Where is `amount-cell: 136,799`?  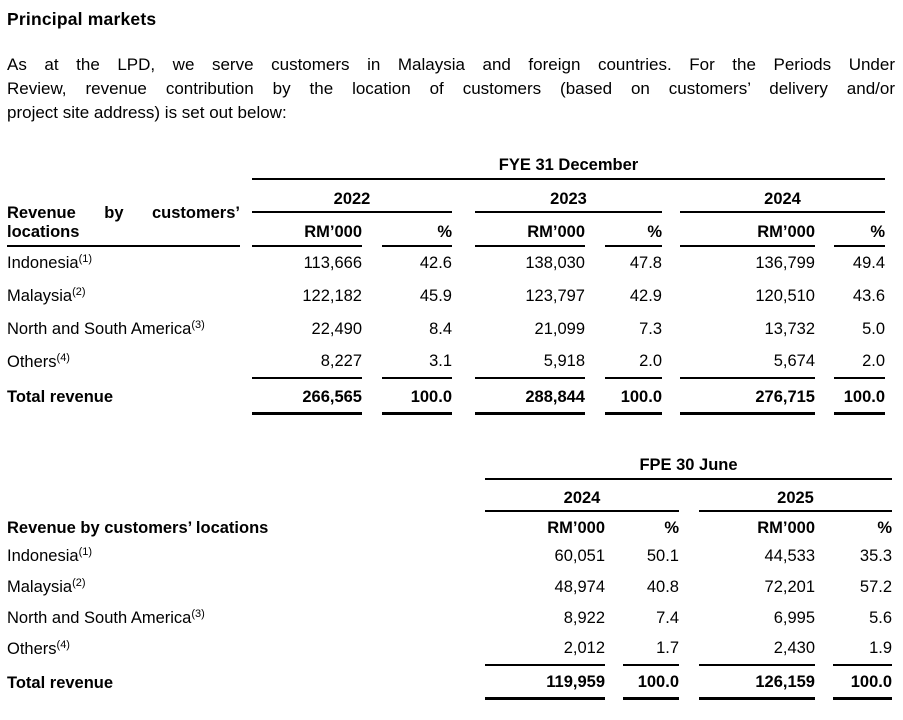
amount-cell: 136,799 is located at coordinates (785, 263).